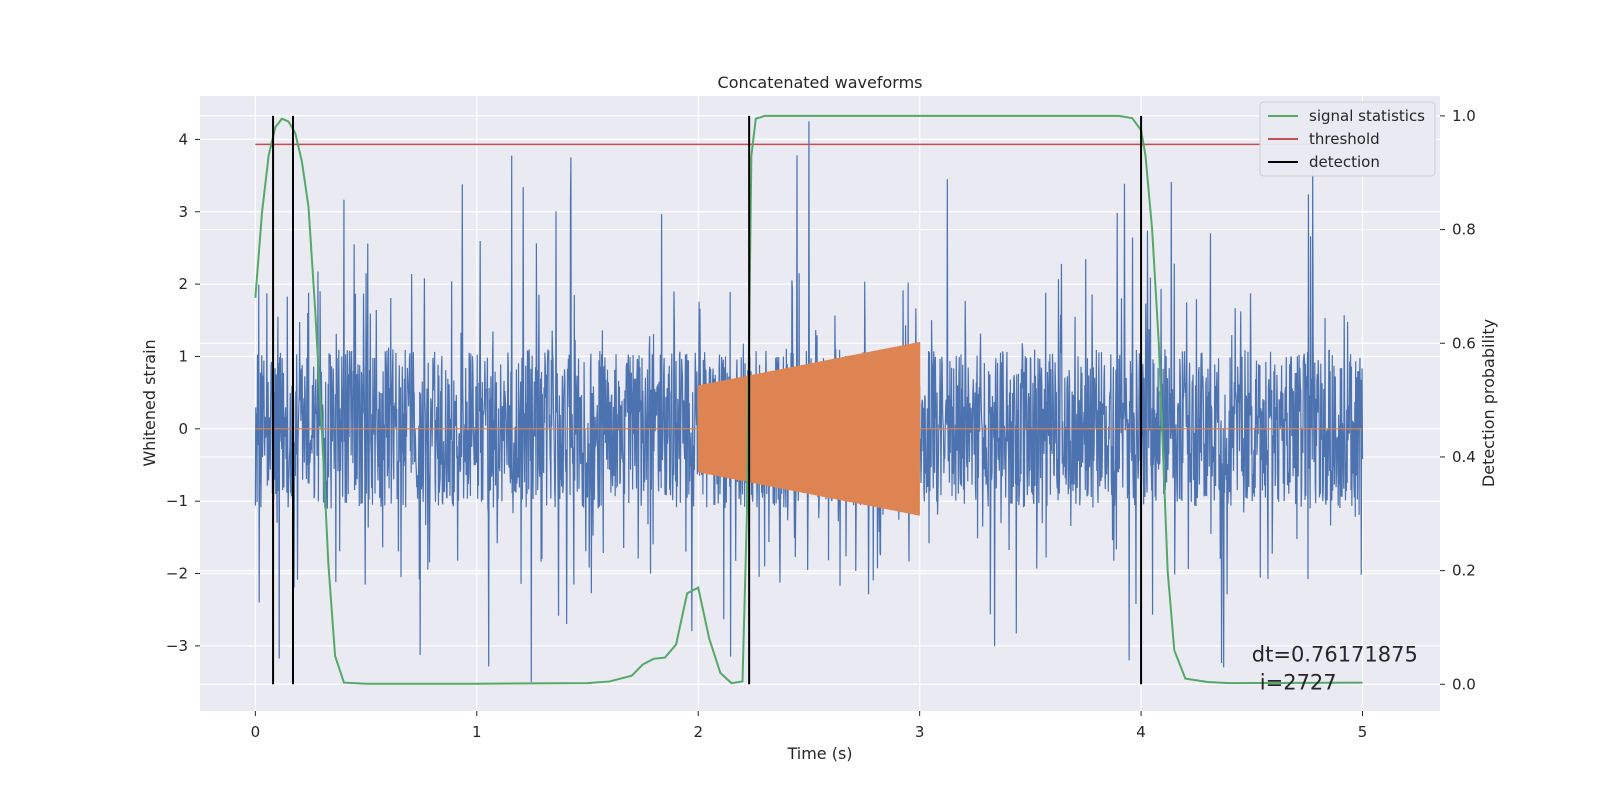 The image size is (1600, 800). Describe the element at coordinates (820, 82) in the screenshot. I see `chart-title: Concatenated waveforms` at that location.